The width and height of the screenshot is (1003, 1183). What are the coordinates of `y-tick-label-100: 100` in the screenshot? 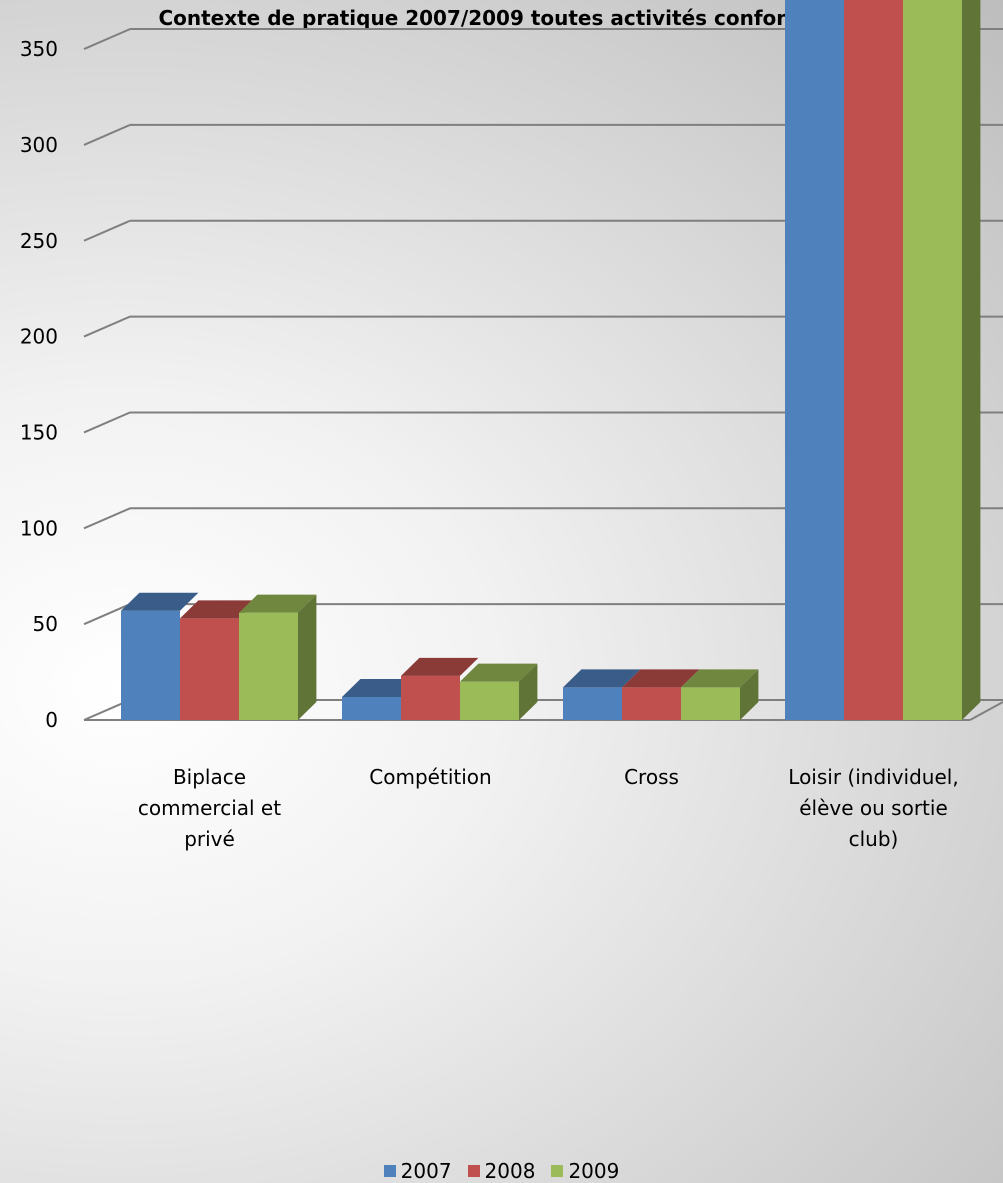 It's located at (39, 528).